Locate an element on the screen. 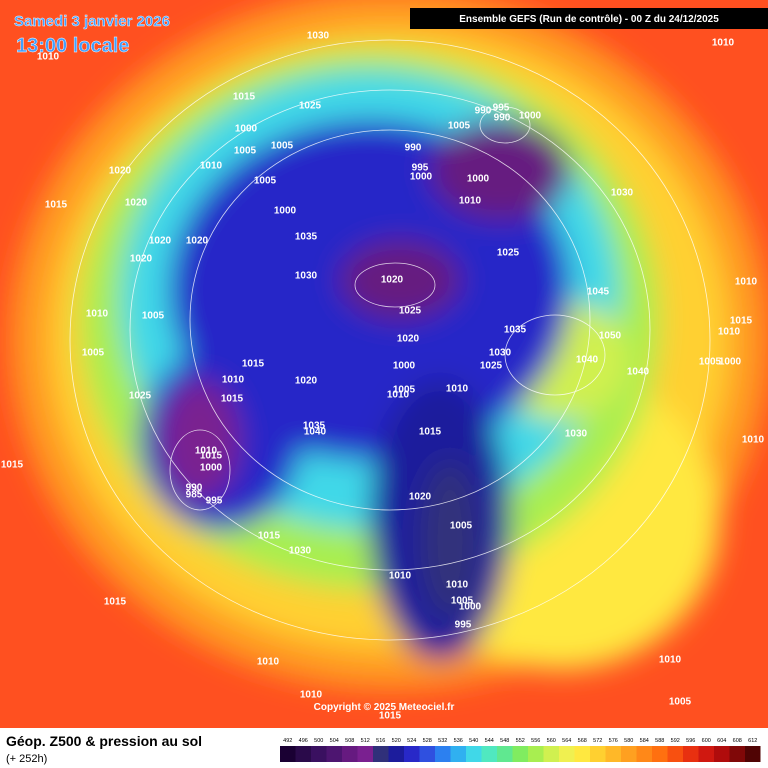  isobar-label: 1050 is located at coordinates (610, 336).